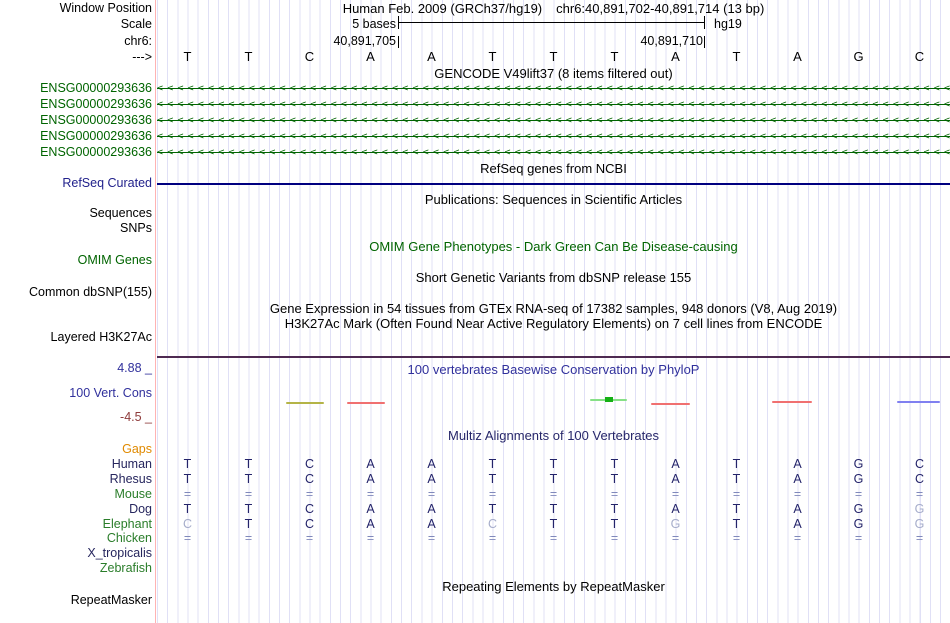 The height and width of the screenshot is (623, 950). What do you see at coordinates (136, 417) in the screenshot?
I see `conservation-min-label: -4.5 _` at bounding box center [136, 417].